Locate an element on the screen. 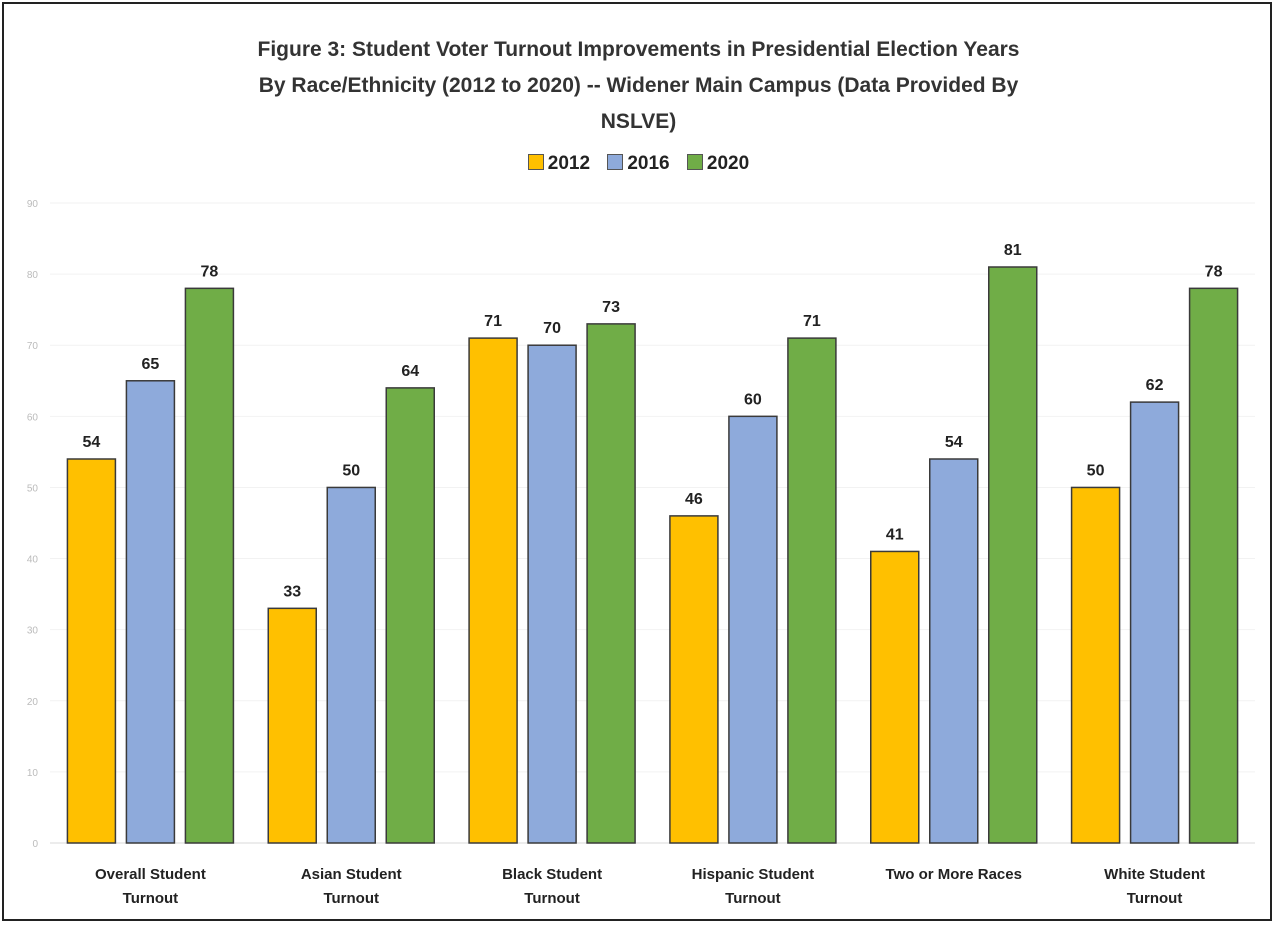 The image size is (1277, 926). y-tick-label: 20 is located at coordinates (33, 702).